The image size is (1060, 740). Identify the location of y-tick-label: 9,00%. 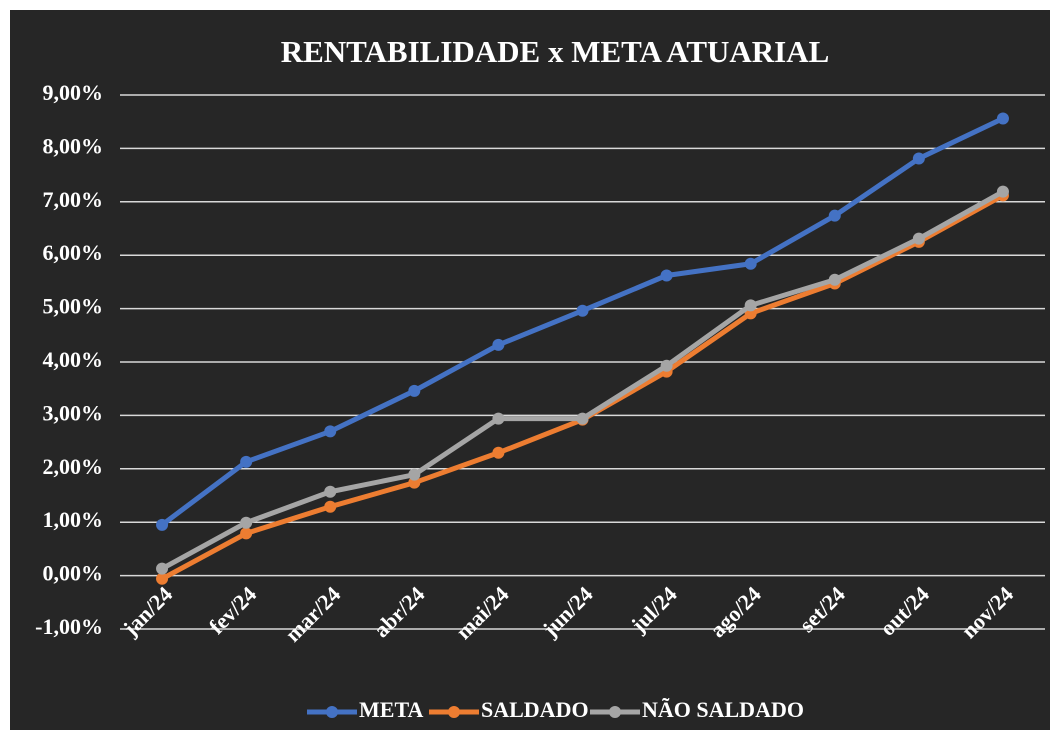
(73, 92).